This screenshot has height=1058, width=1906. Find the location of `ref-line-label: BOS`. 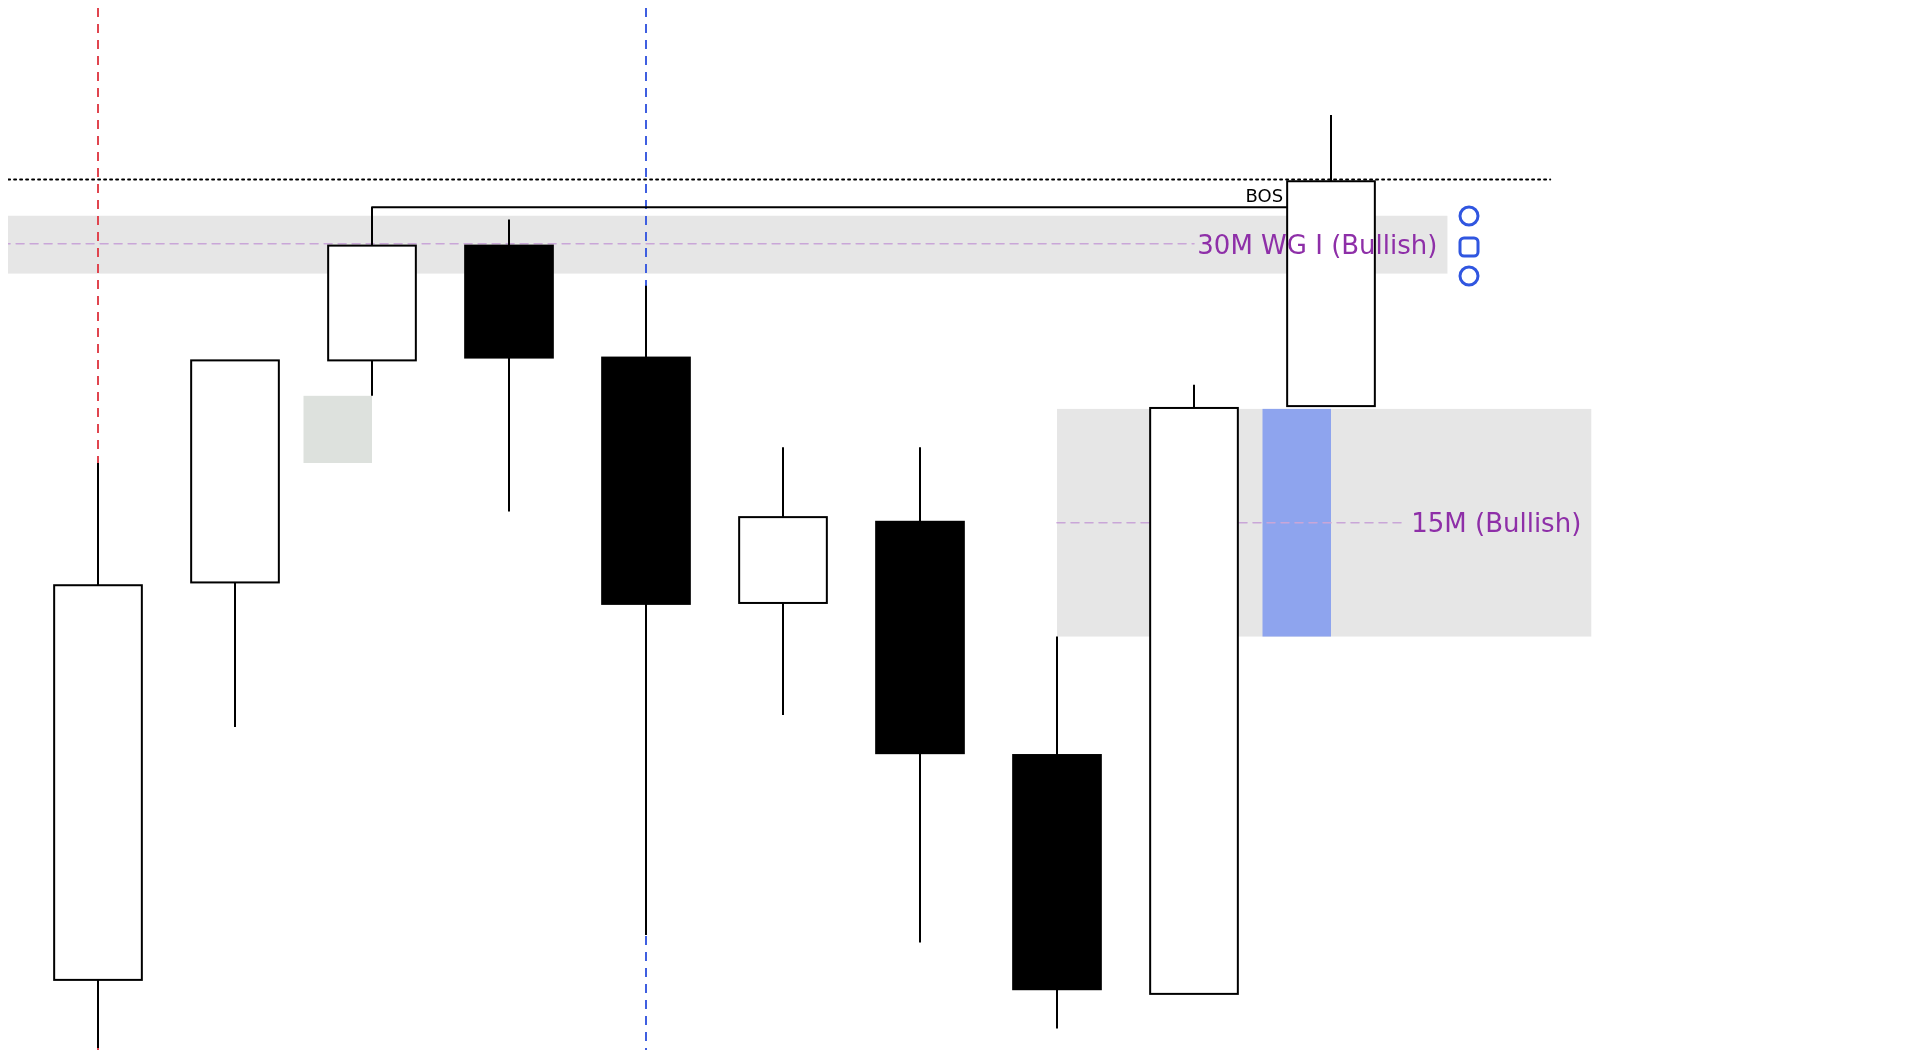

ref-line-label: BOS is located at coordinates (1264, 196).